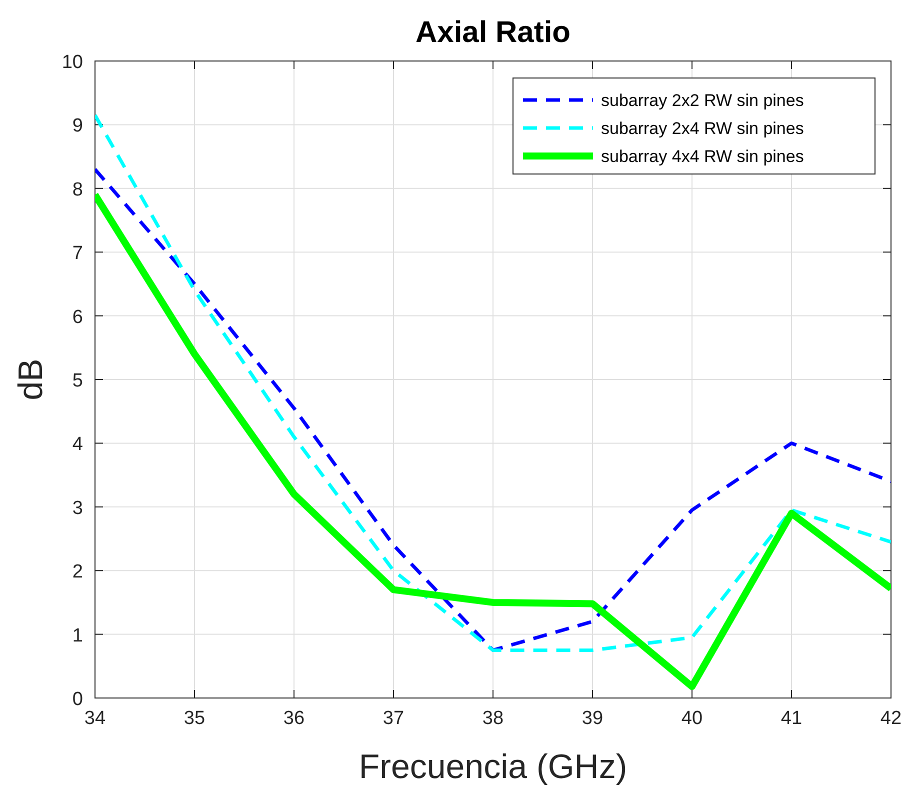 This screenshot has width=907, height=792. What do you see at coordinates (702, 100) in the screenshot?
I see `legend-label: subarray 2x2 RW sin pines` at bounding box center [702, 100].